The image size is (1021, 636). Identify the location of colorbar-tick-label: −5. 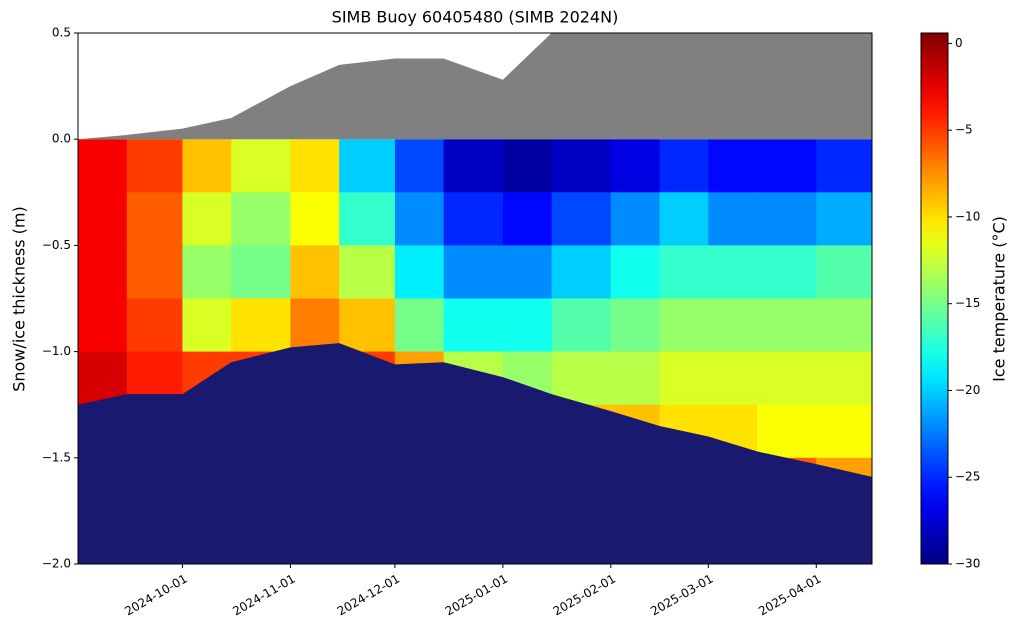
(964, 130).